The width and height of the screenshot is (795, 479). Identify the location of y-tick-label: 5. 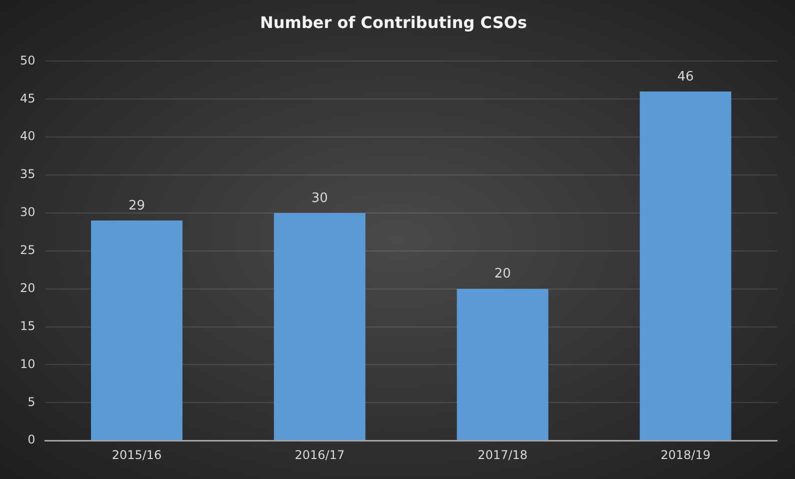
(32, 401).